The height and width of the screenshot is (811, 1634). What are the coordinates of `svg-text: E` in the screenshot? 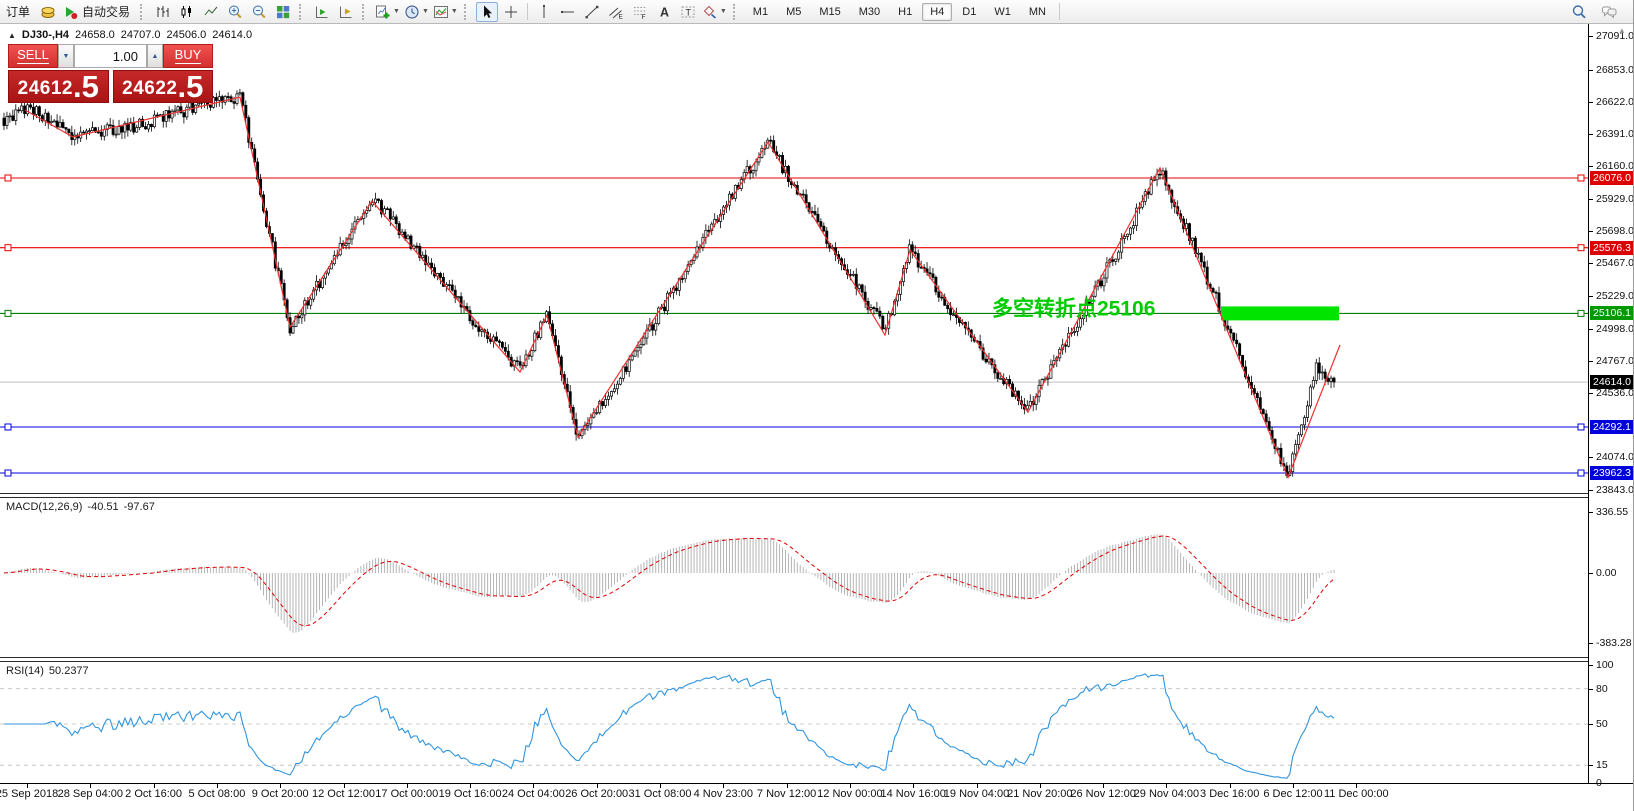 It's located at (620, 16).